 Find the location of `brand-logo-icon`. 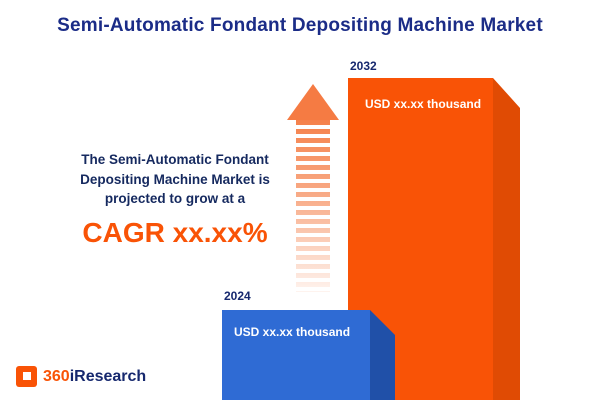

brand-logo-icon is located at coordinates (26, 376).